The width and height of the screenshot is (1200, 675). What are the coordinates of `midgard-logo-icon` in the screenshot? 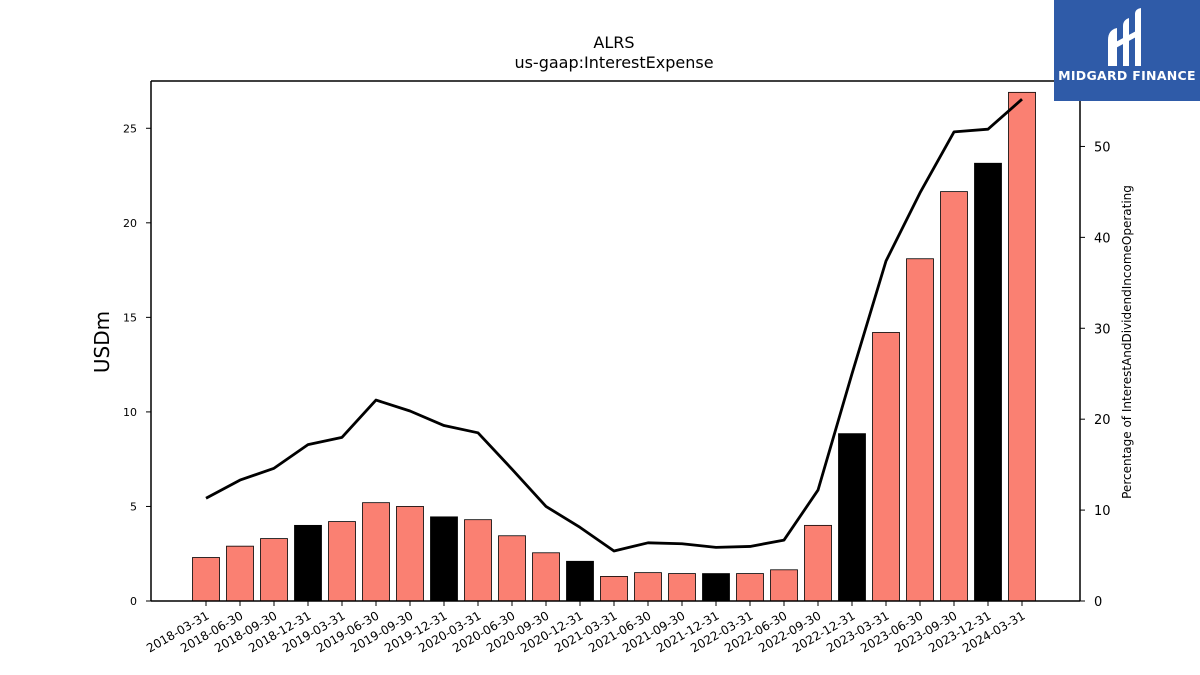 It's located at (1124, 37).